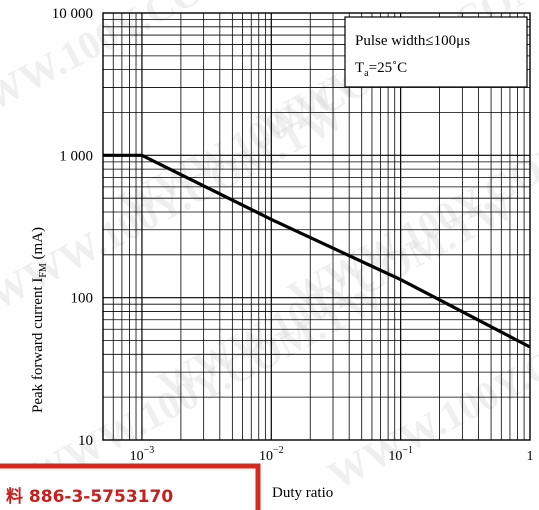 Image resolution: width=539 pixels, height=510 pixels. Describe the element at coordinates (43, 270) in the screenshot. I see `y-axis-title-sub: FM` at that location.